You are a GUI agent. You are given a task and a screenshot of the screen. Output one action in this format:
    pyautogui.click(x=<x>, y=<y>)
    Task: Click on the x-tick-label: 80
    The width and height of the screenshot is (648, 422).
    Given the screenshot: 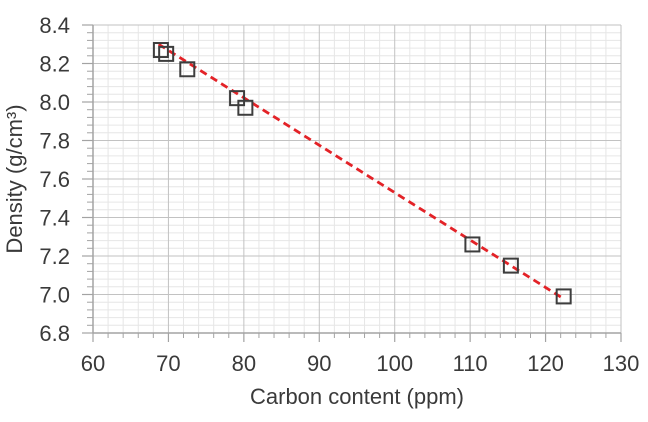 What is the action you would take?
    pyautogui.click(x=244, y=363)
    